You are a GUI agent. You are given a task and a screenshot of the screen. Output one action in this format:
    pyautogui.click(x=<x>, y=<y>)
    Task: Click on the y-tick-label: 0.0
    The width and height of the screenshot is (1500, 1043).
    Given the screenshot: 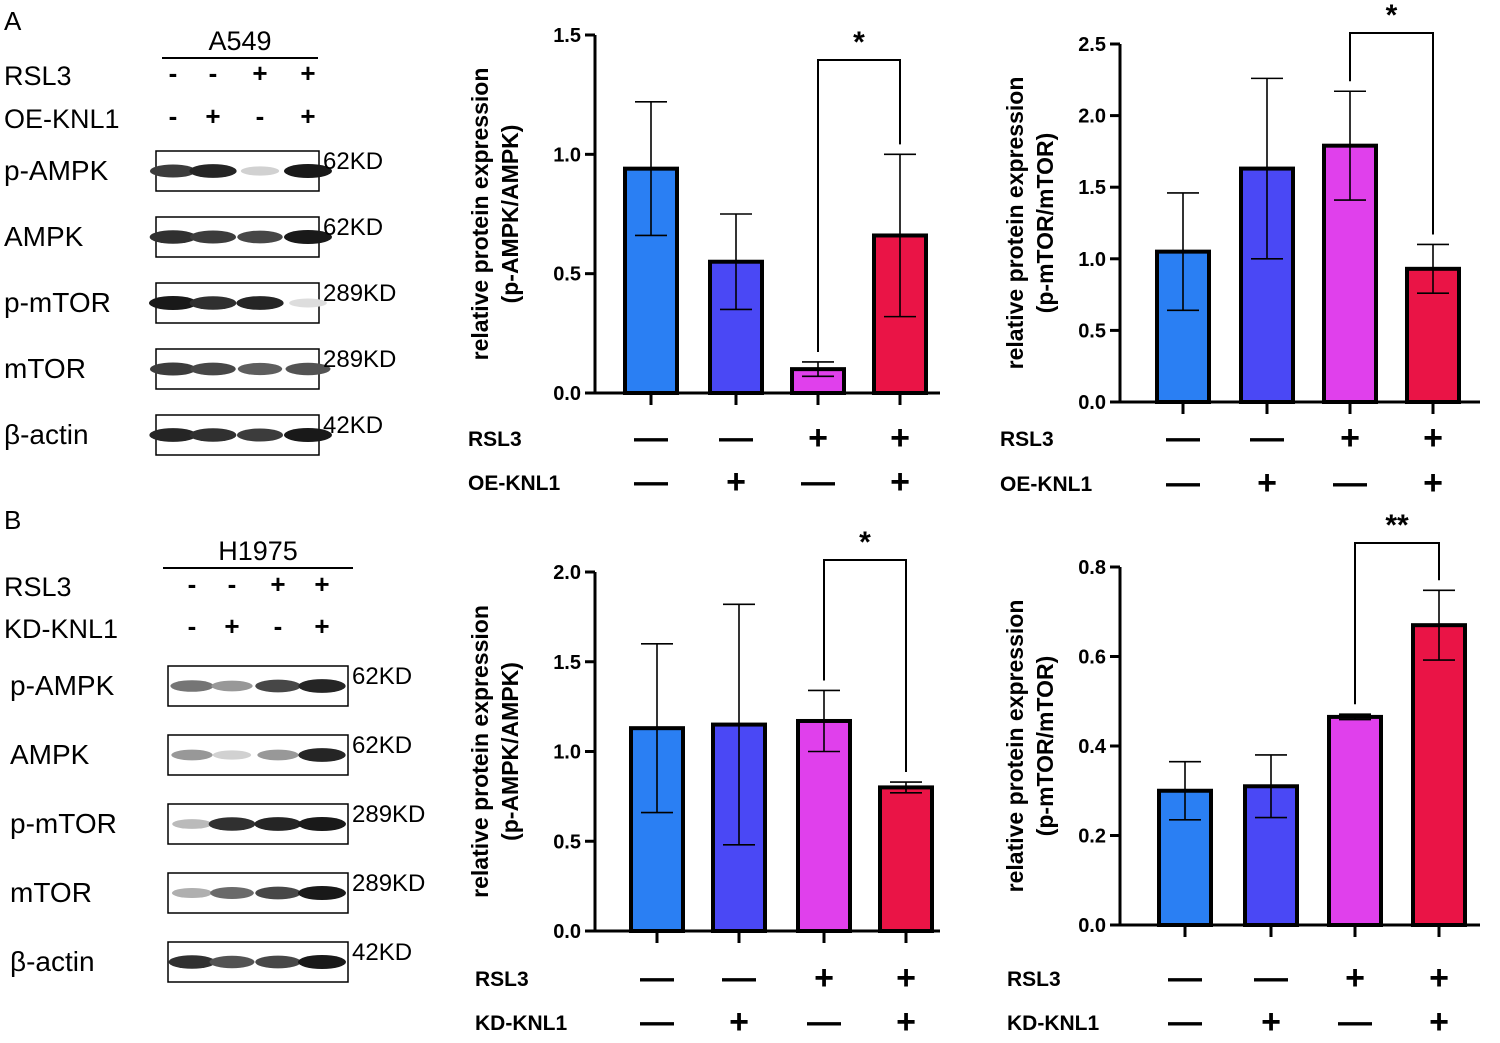 What is the action you would take?
    pyautogui.click(x=1092, y=403)
    